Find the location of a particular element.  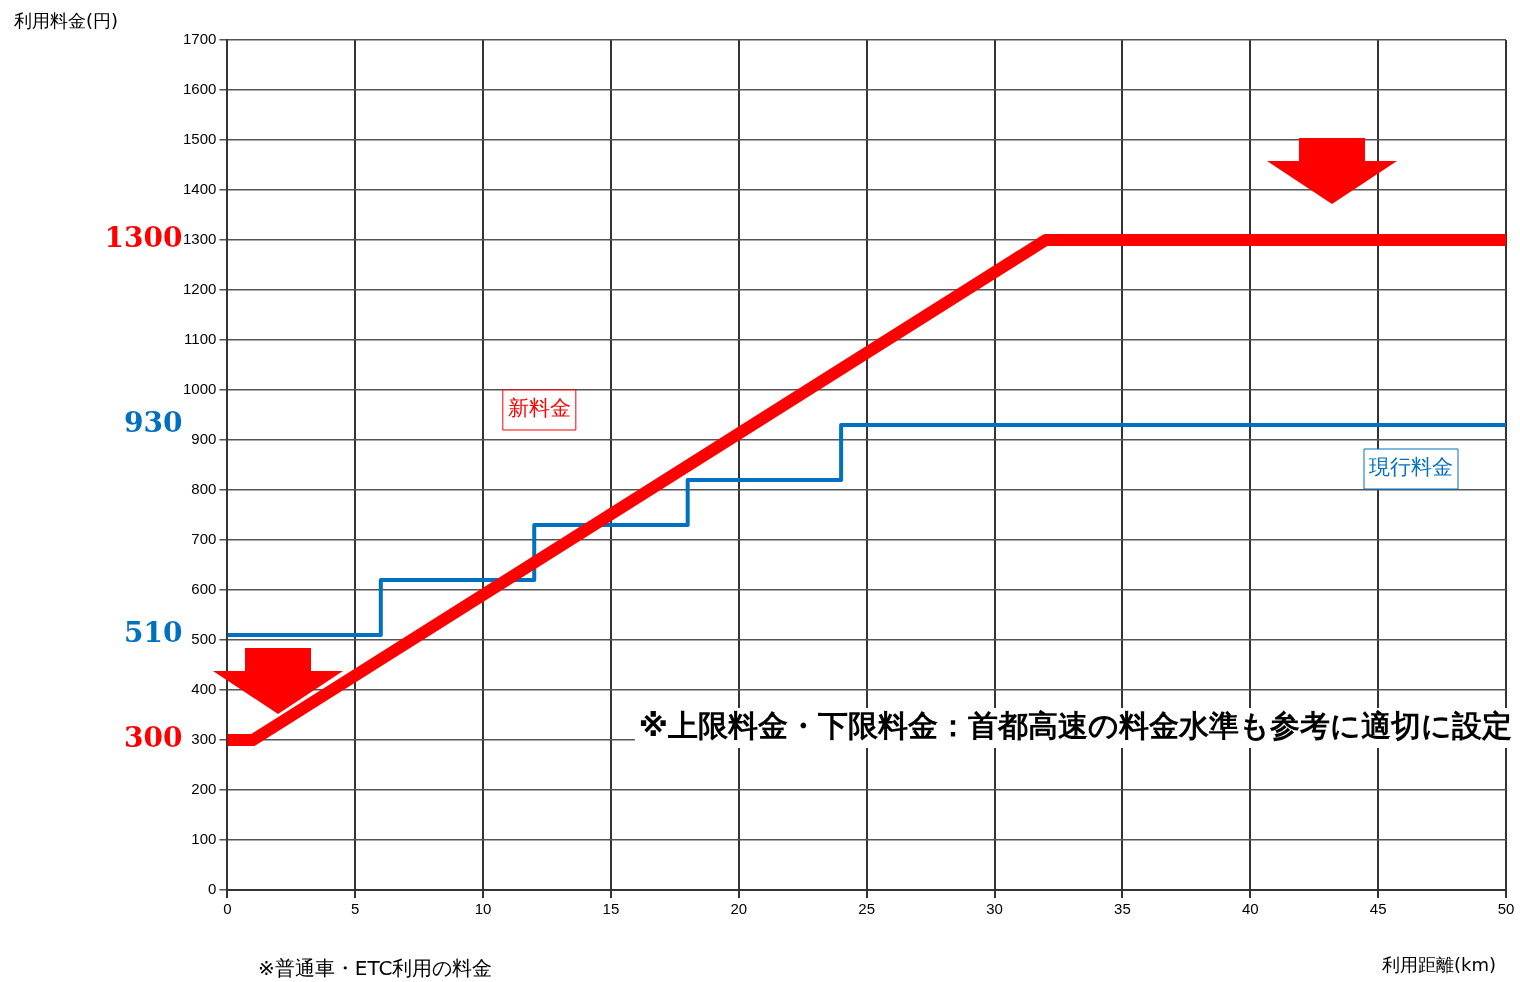

y-tick-label: 600 is located at coordinates (204, 589).